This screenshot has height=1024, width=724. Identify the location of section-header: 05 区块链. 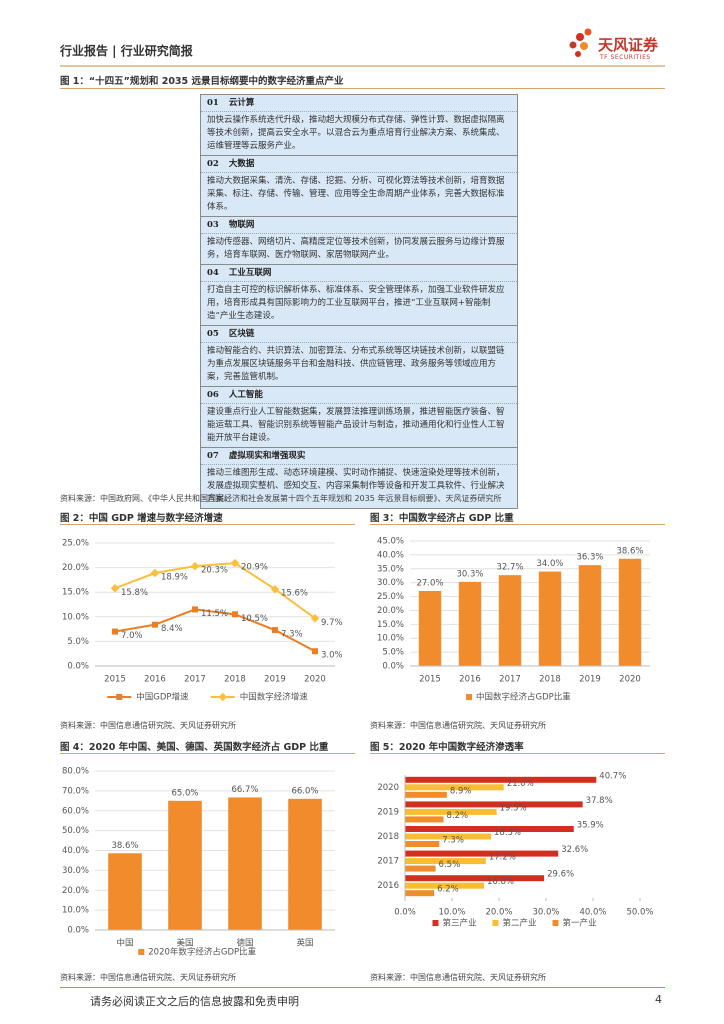
(359, 334).